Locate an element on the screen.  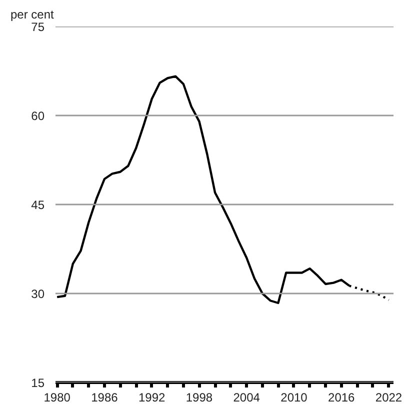
x-tick-label: 1986 is located at coordinates (104, 397).